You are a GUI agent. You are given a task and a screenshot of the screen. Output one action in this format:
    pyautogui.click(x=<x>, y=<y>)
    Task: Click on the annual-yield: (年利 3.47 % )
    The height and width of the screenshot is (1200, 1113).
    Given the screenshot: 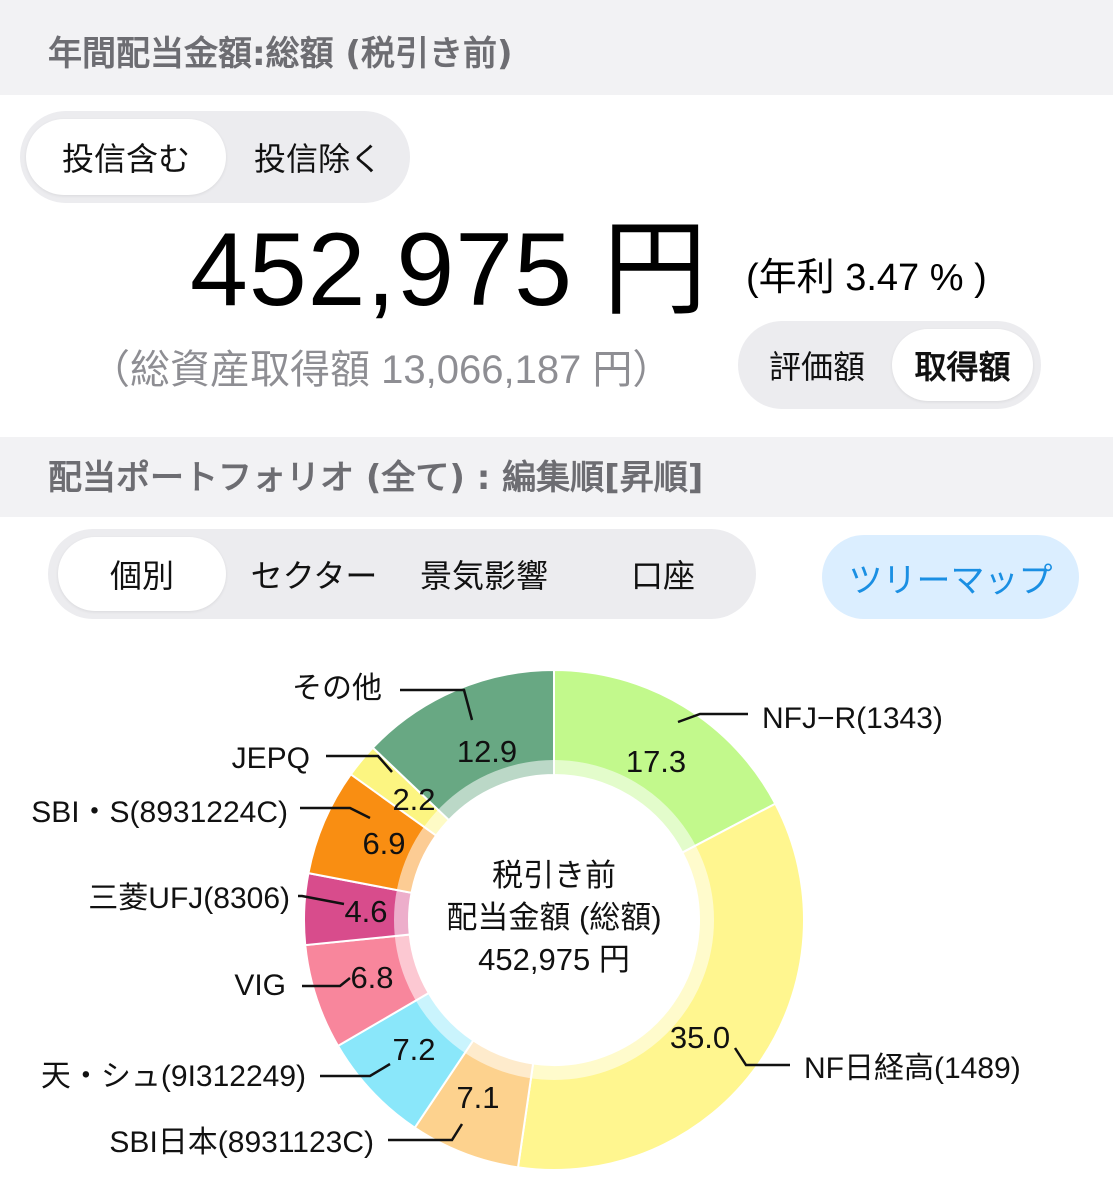 What is the action you would take?
    pyautogui.click(x=866, y=278)
    